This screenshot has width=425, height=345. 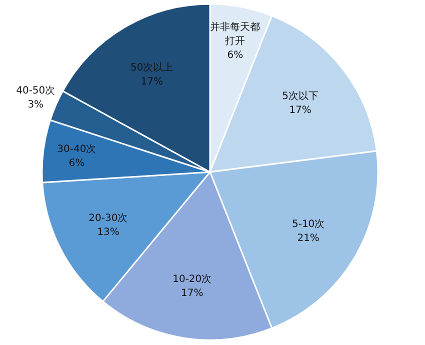 I want to click on slice-label: 并非每天都打开, so click(x=235, y=33).